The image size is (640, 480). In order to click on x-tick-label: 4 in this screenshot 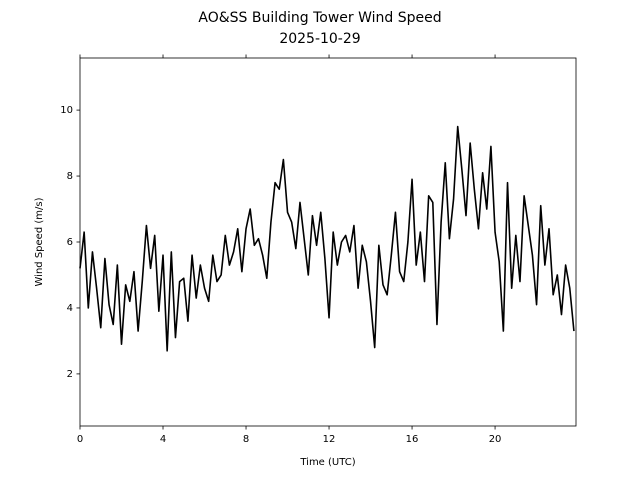, I will do `click(163, 439)`.